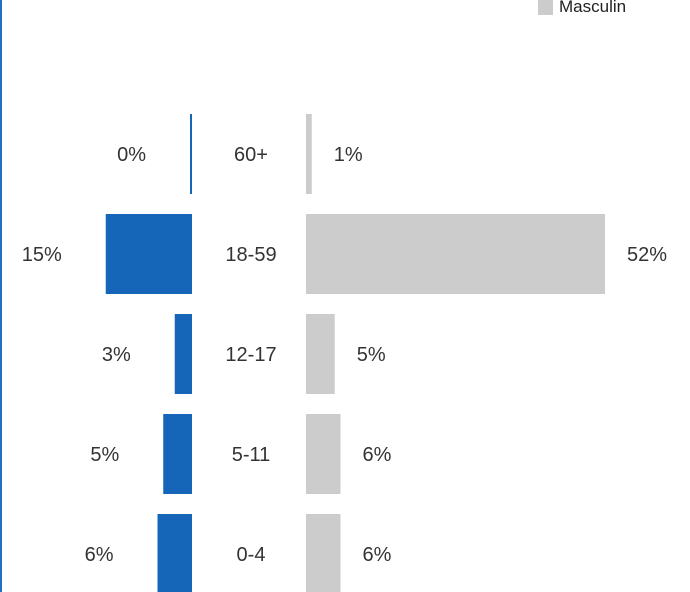  I want to click on chart-frame-line, so click(1, 296).